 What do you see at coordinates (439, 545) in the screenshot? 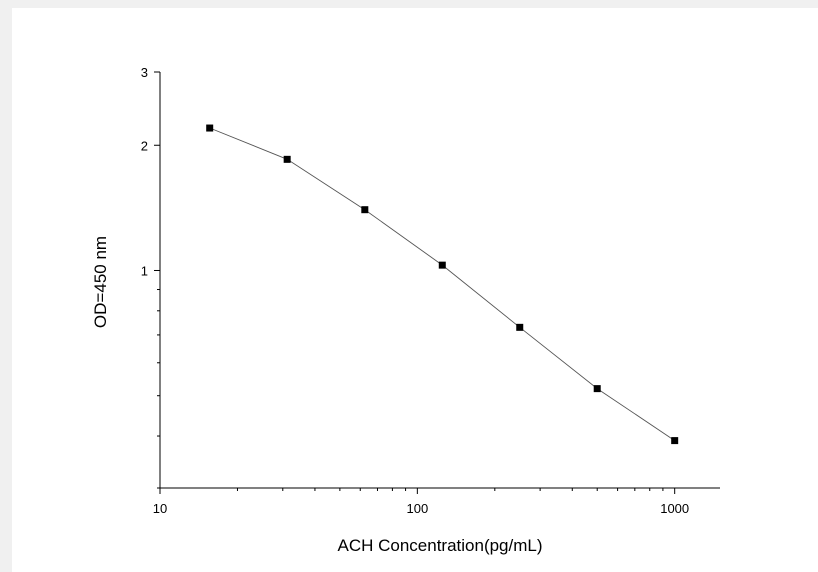
I see `x-axis-title: ACH Concentration(pg/mL)` at bounding box center [439, 545].